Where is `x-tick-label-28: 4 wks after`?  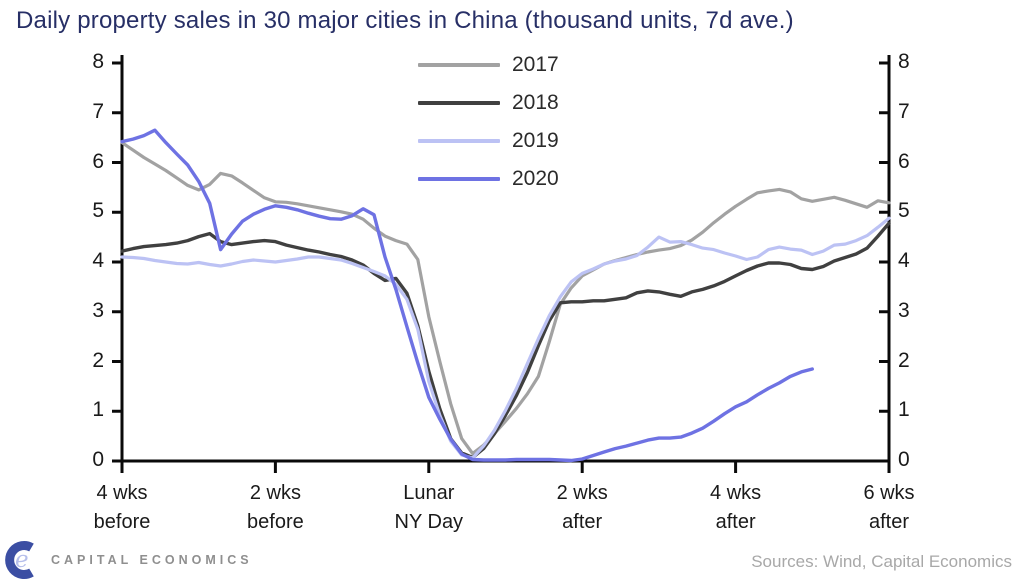
x-tick-label-28: 4 wks after is located at coordinates (736, 507).